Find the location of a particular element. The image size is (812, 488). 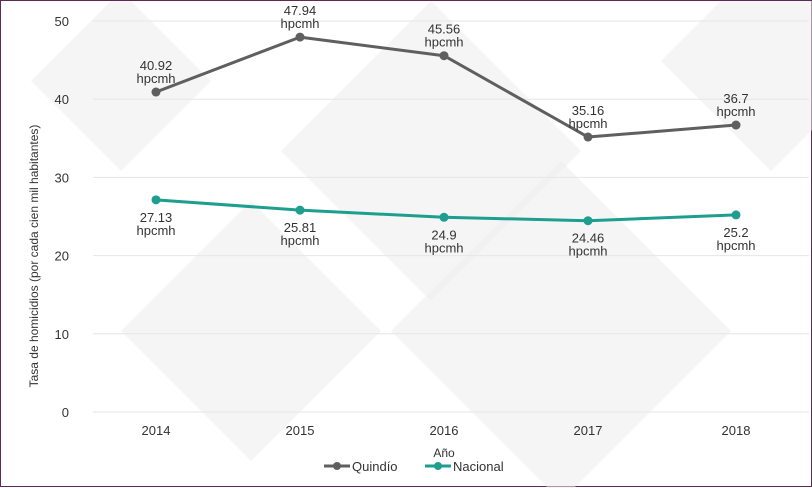

y-tick-label: 20 is located at coordinates (62, 256).